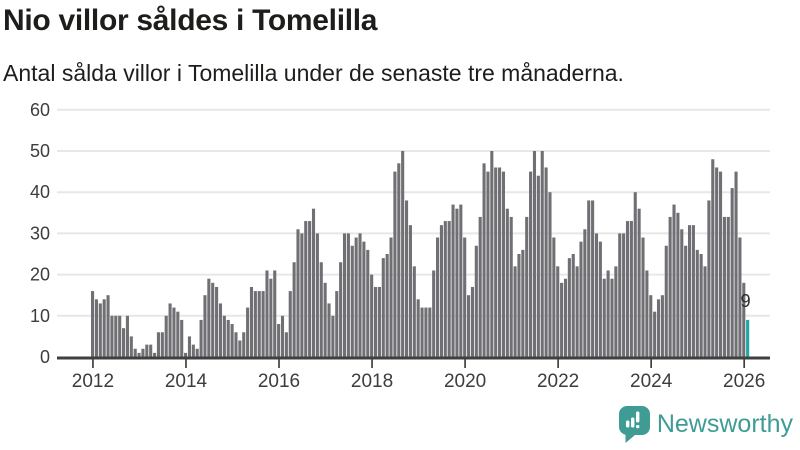 Image resolution: width=800 pixels, height=450 pixels. I want to click on y-axis-label-20: 20, so click(40, 275).